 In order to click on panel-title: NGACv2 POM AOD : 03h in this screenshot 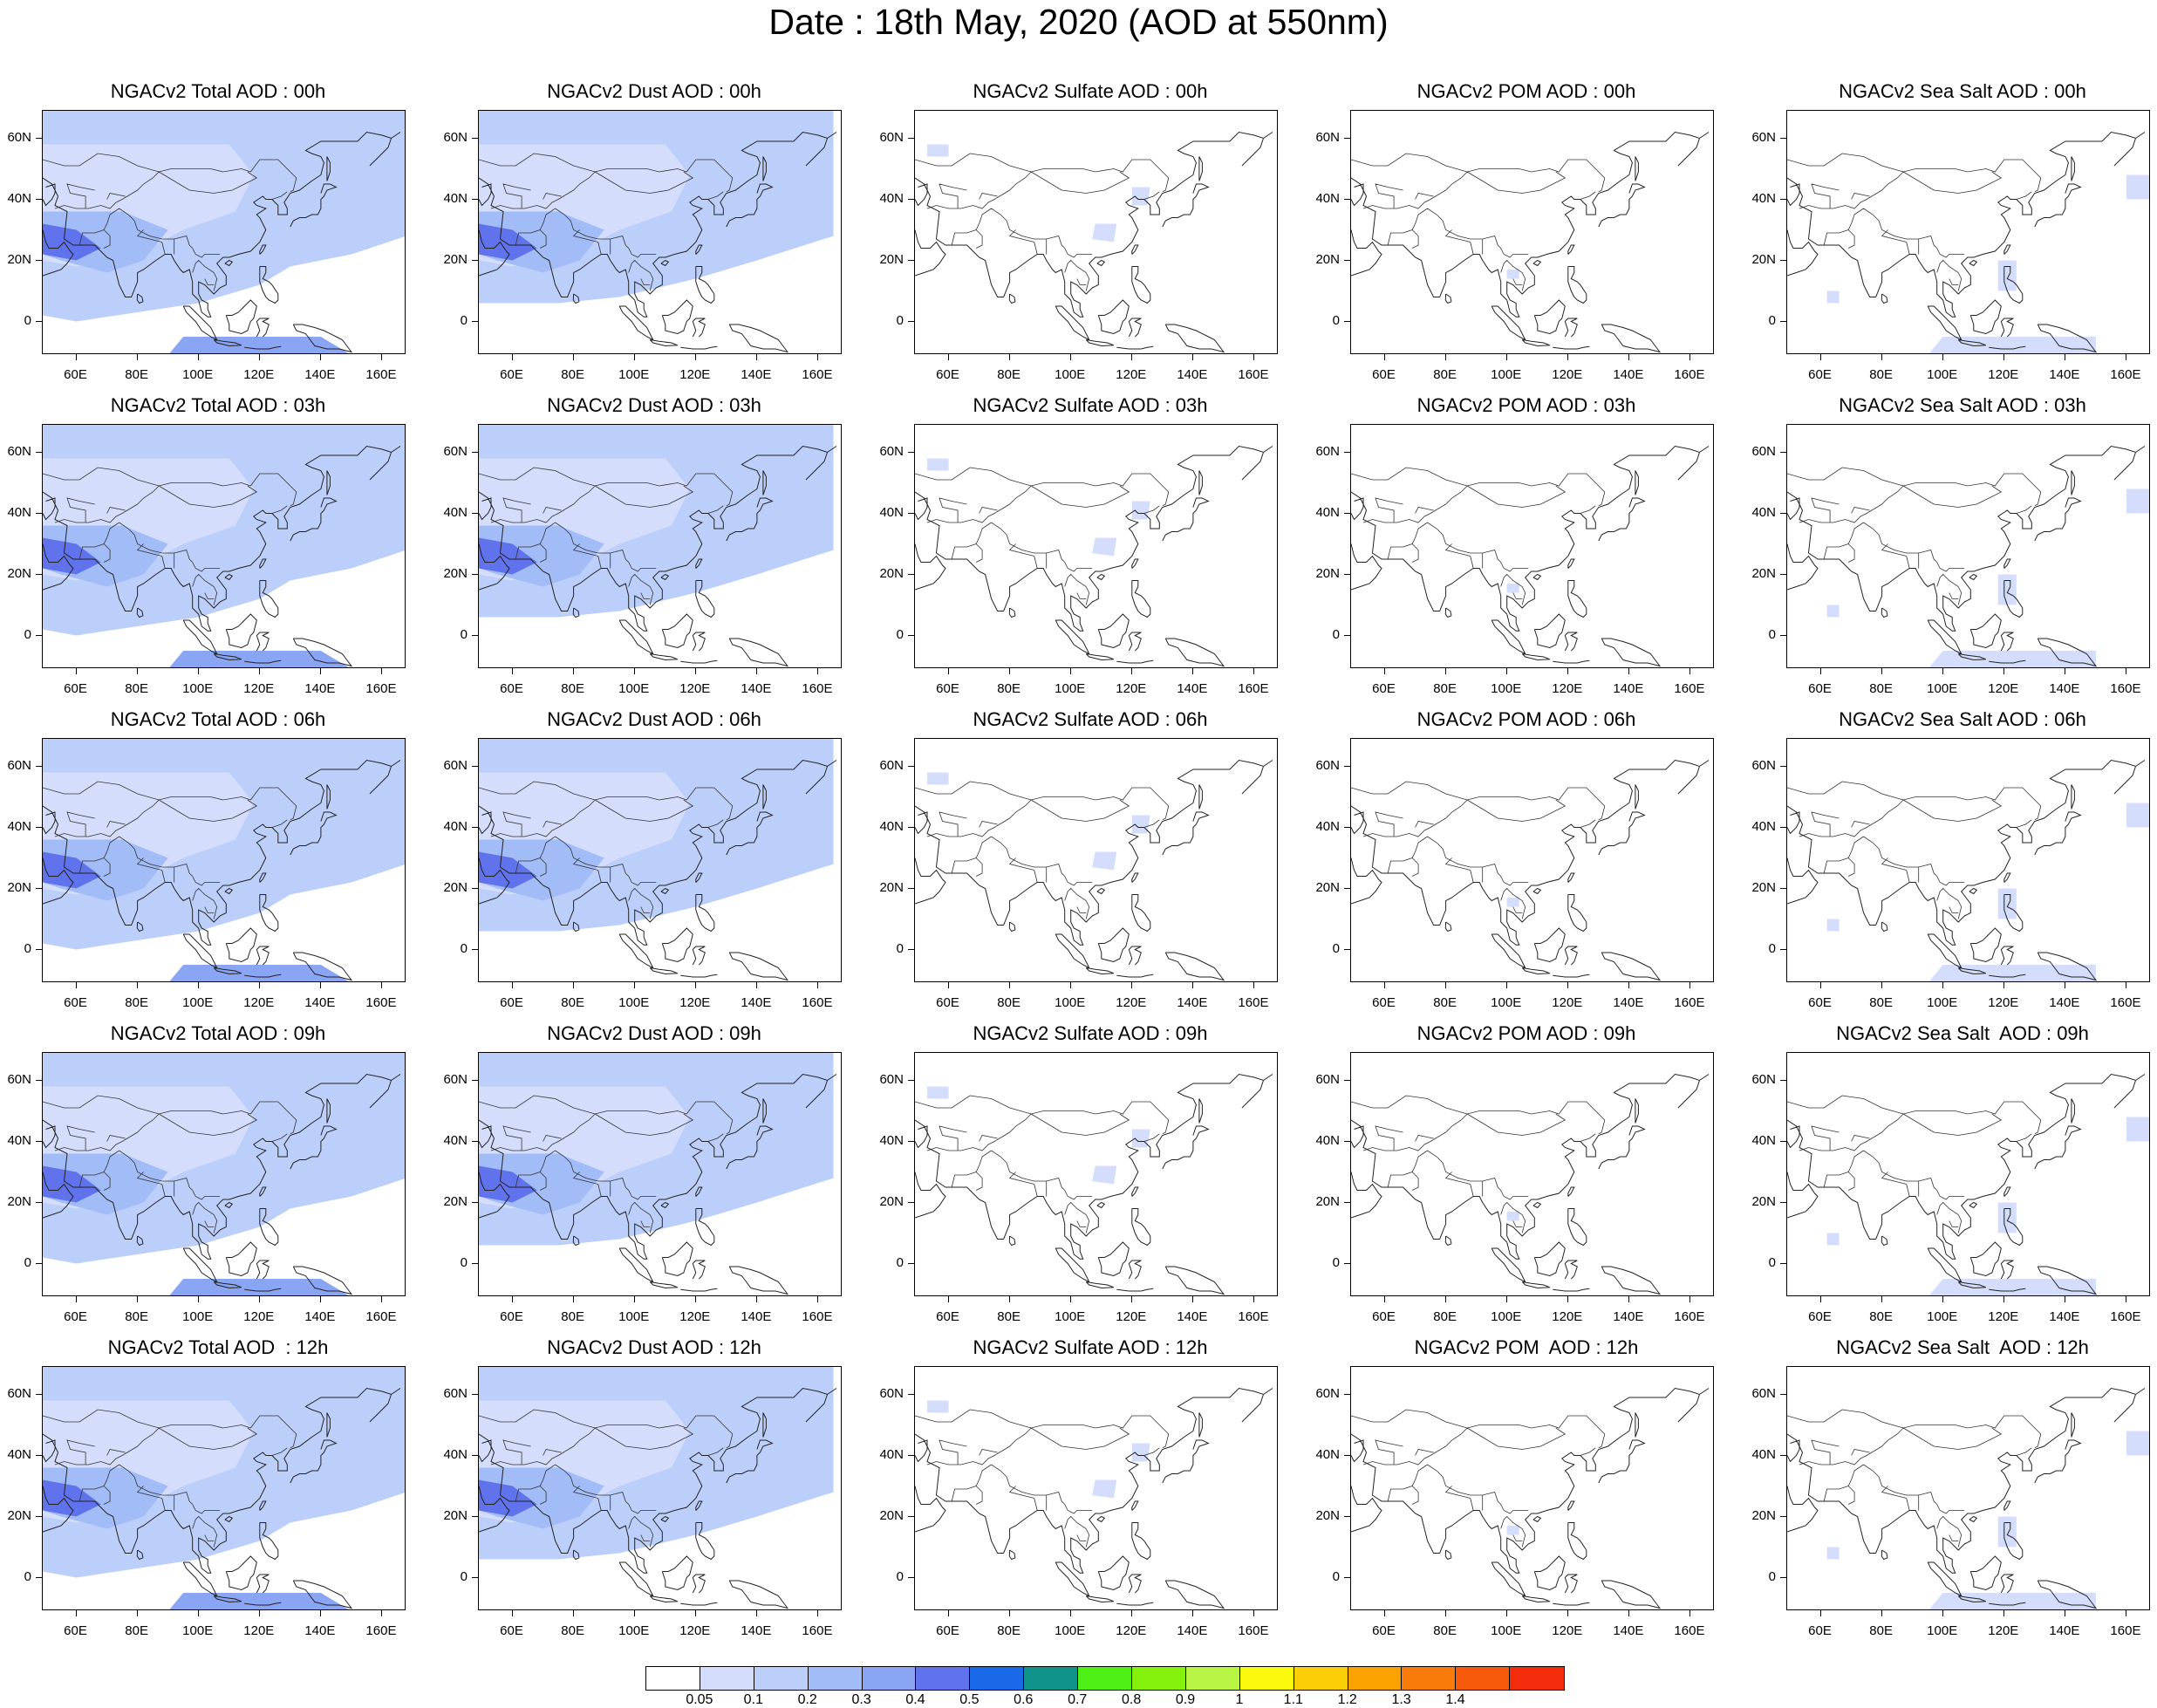, I will do `click(1526, 405)`.